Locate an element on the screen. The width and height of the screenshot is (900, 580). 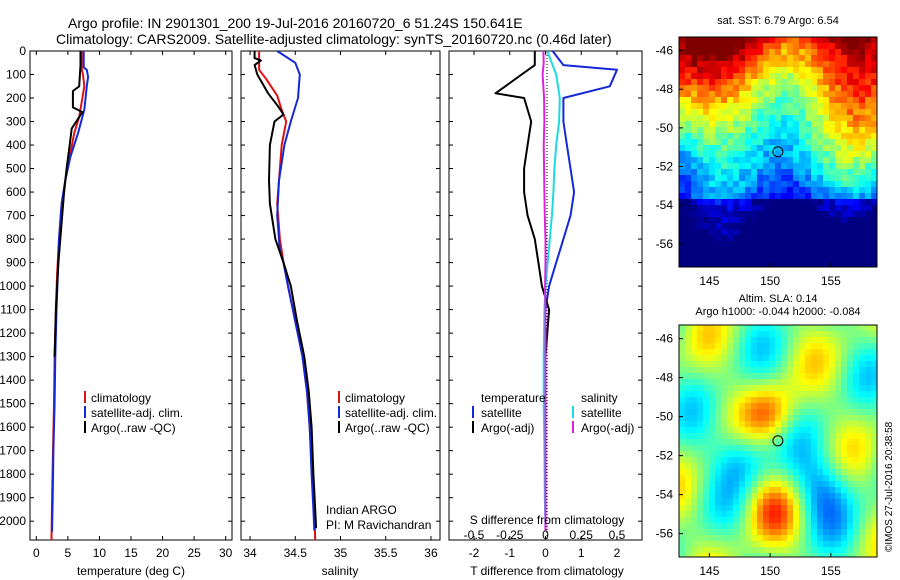
sla-map-frame is located at coordinates (778, 441).